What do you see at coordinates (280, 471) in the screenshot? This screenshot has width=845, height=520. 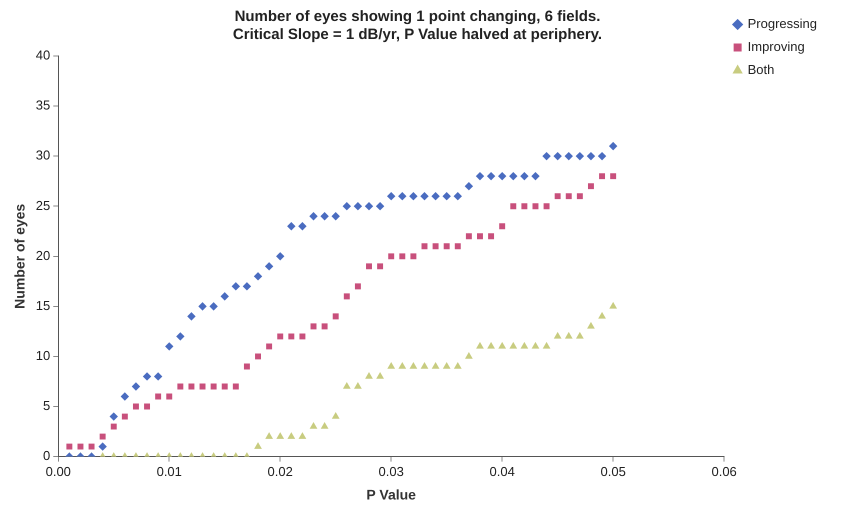 I see `x-tick-label: 0.02` at bounding box center [280, 471].